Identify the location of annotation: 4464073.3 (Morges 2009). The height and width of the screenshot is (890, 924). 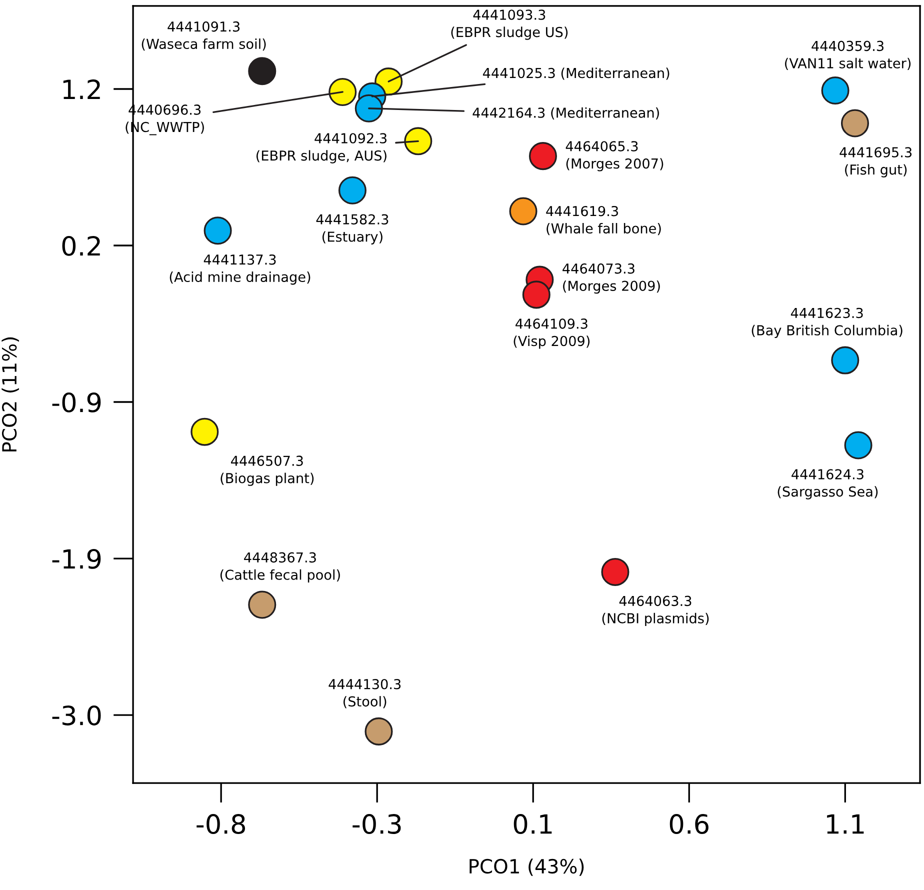
(611, 278).